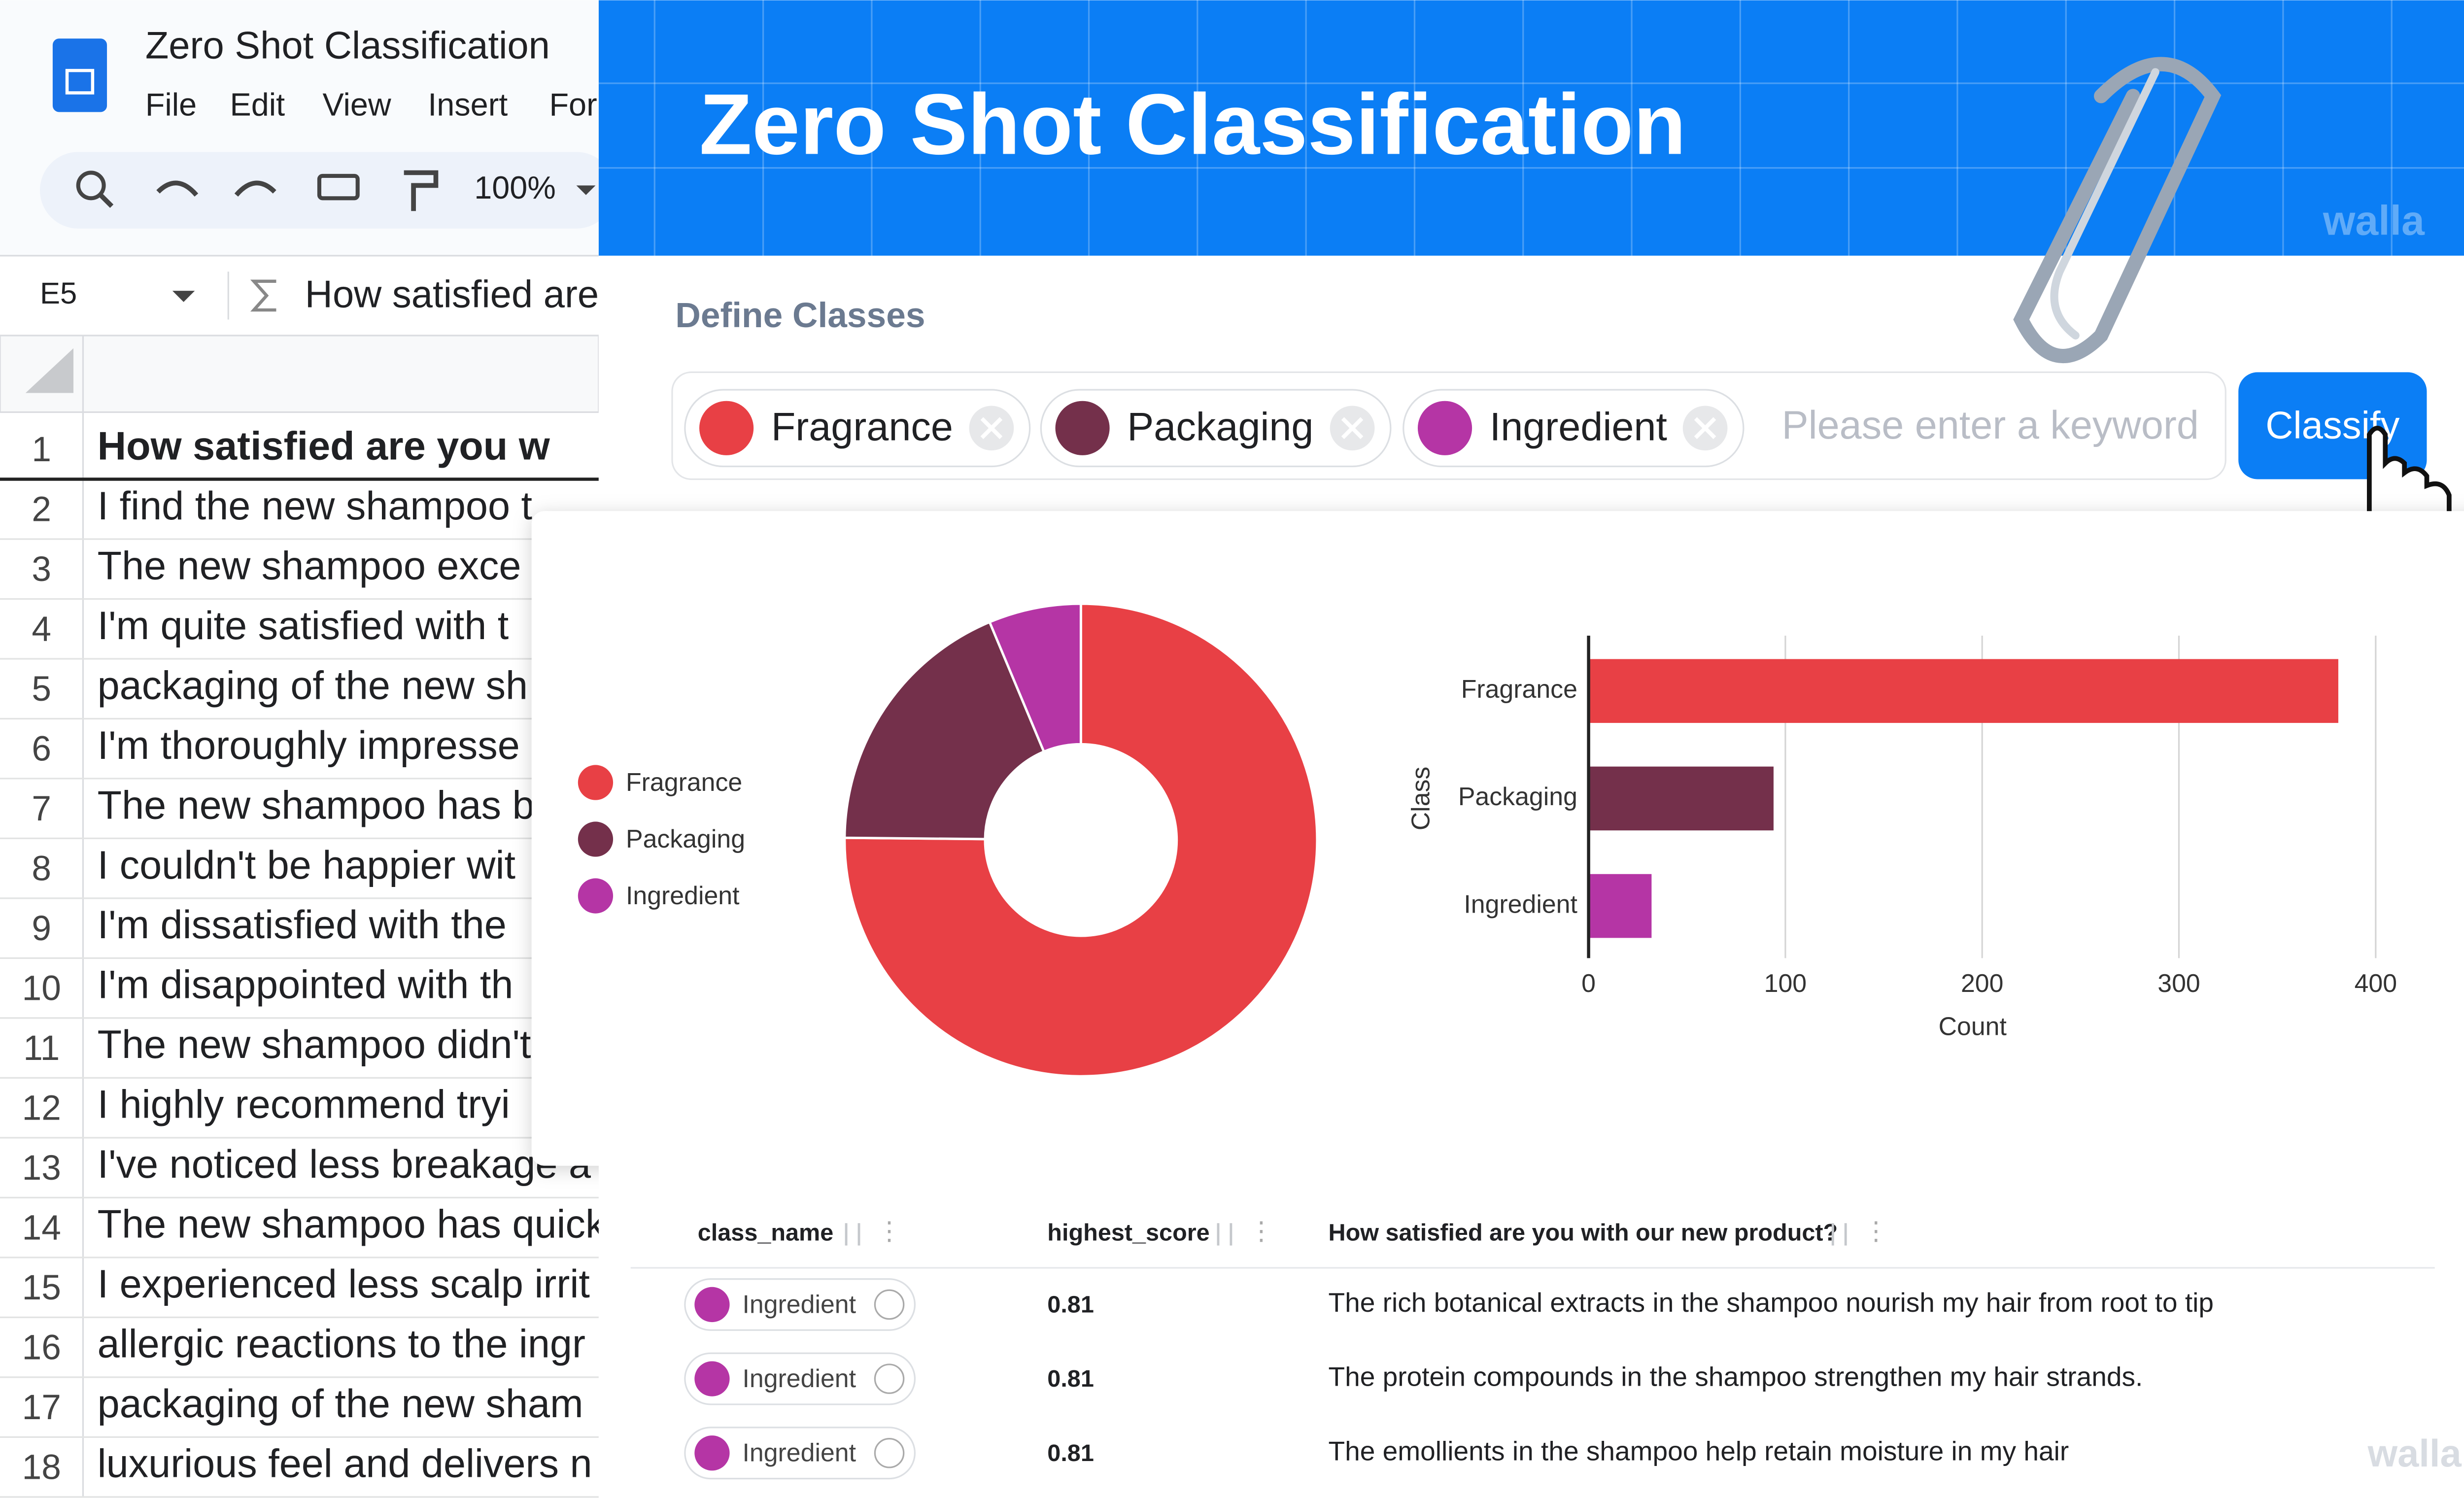 The image size is (2464, 1498). I want to click on menu-item: Edit, so click(257, 105).